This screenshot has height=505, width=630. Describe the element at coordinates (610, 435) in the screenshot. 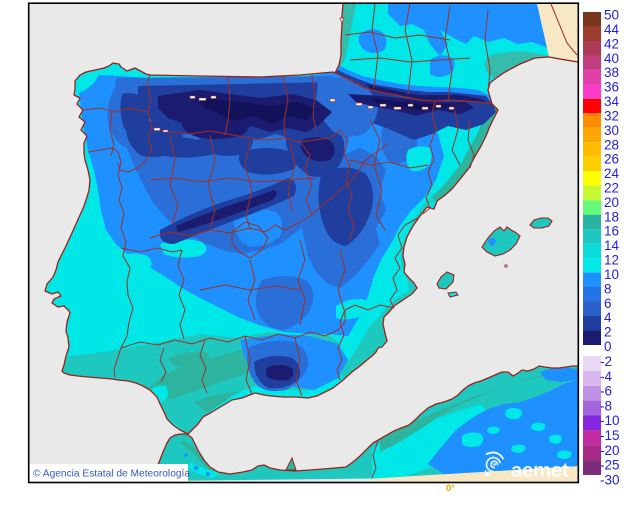

I see `svg-text: -15` at that location.